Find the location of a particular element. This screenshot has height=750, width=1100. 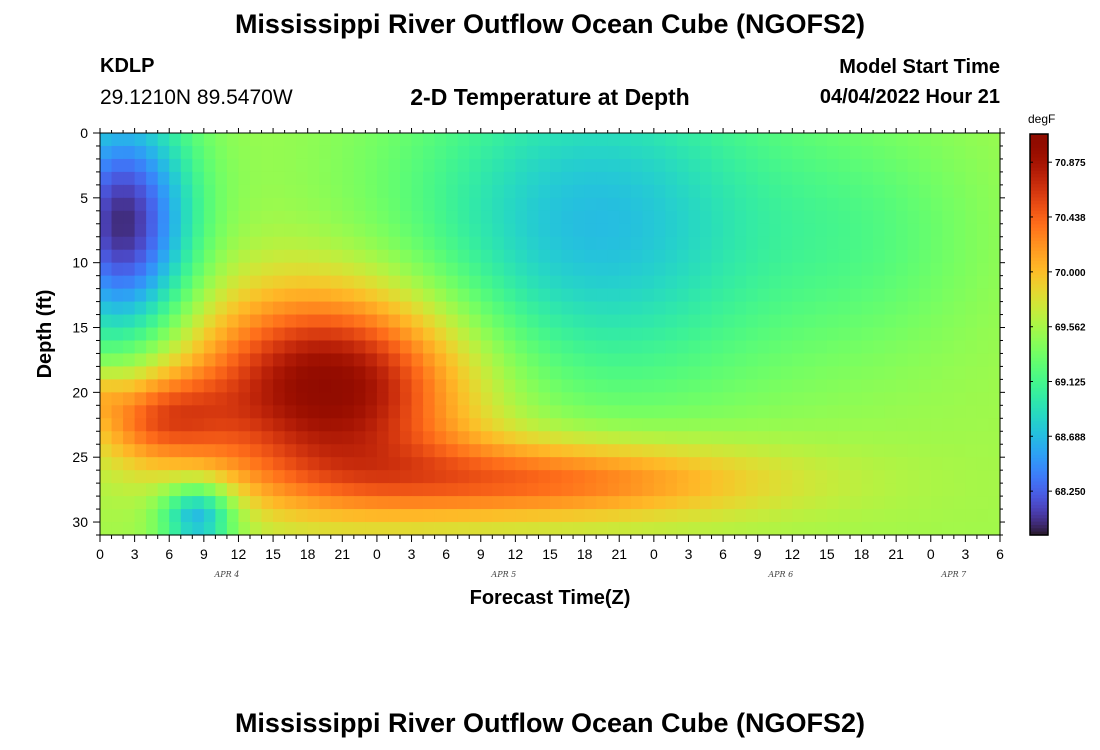

station-code: KDLP is located at coordinates (127, 66).